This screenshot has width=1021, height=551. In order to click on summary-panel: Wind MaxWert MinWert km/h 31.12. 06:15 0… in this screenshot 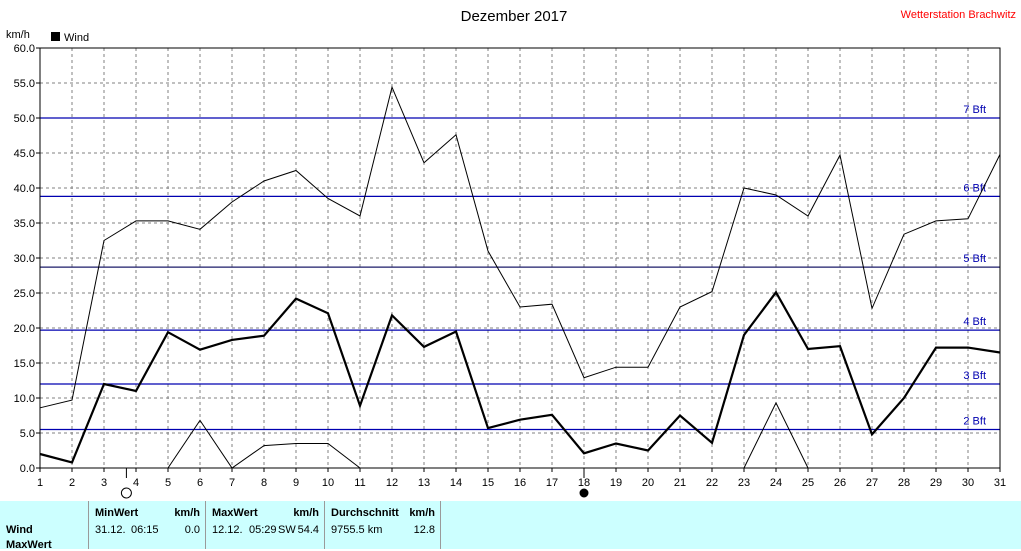, I will do `click(510, 526)`.